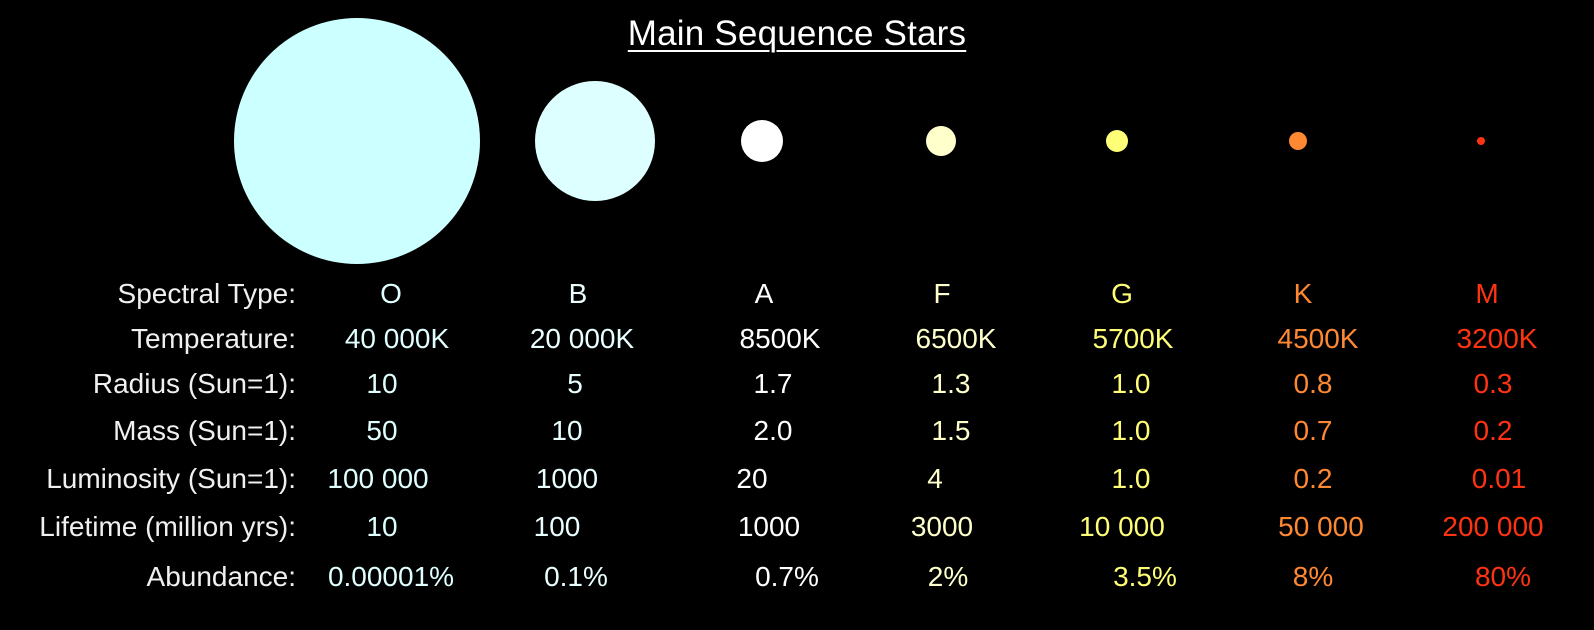 The width and height of the screenshot is (1594, 630). I want to click on cell-life-a: 1000, so click(769, 526).